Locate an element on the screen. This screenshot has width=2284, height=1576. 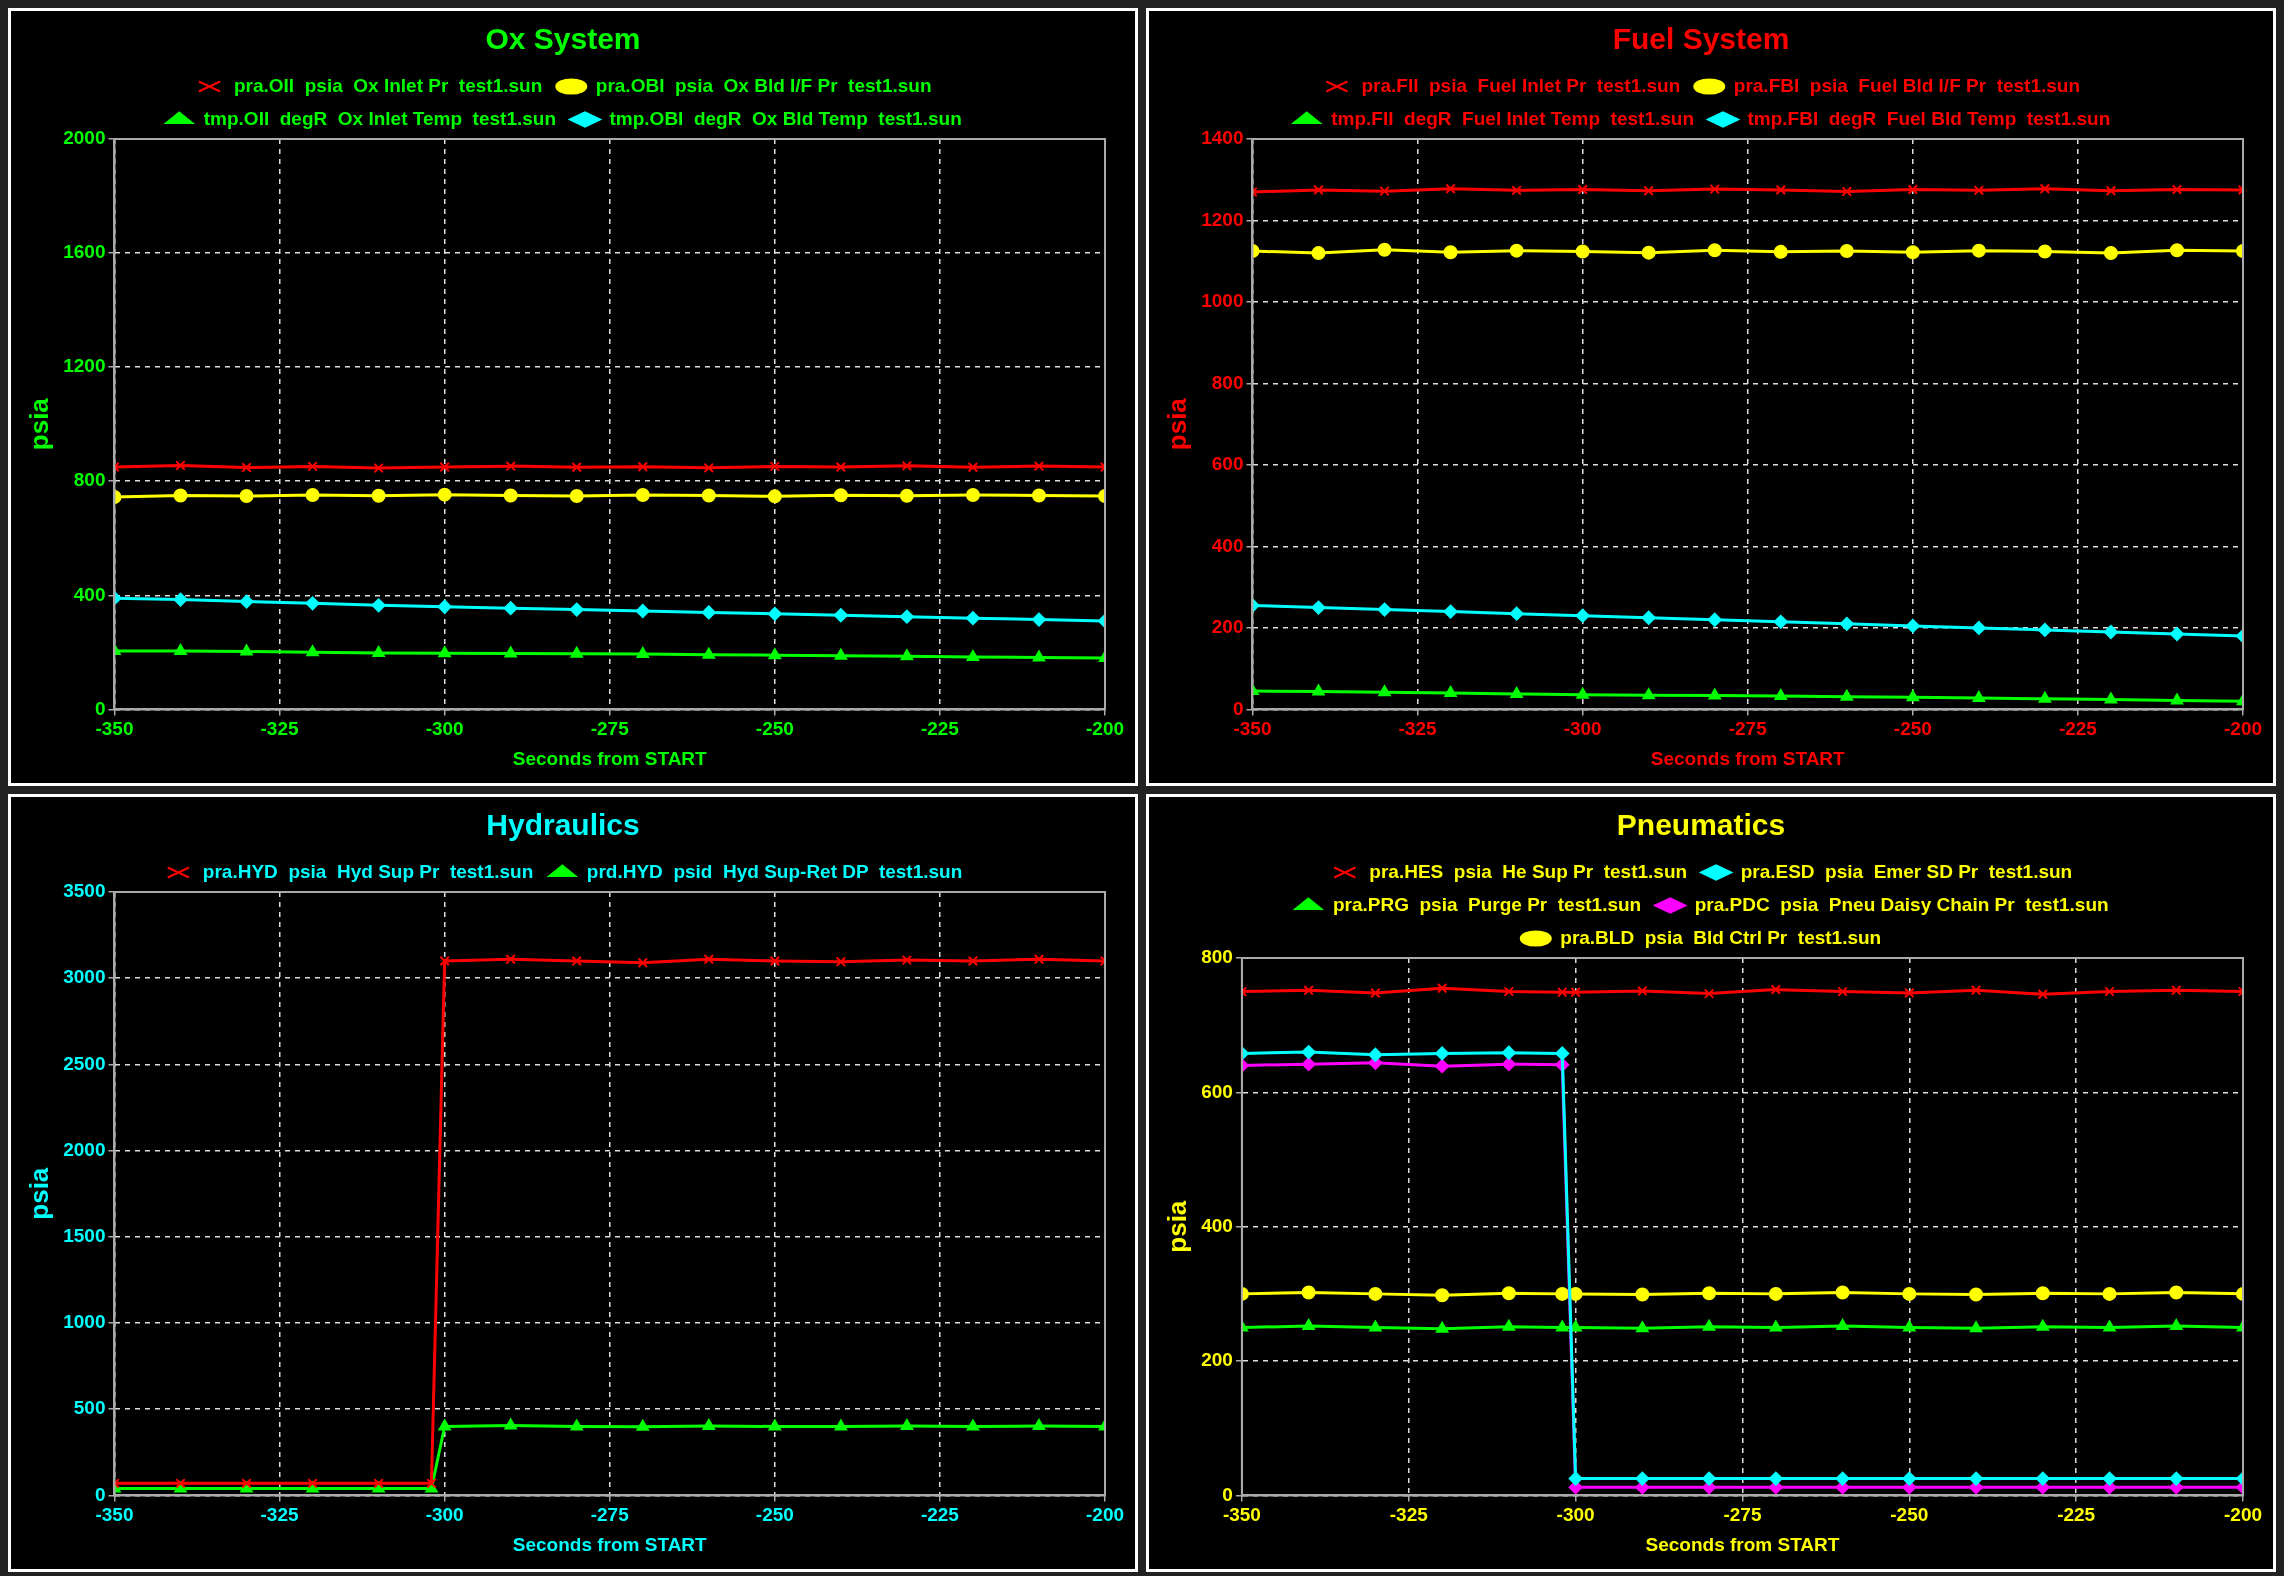
legend-label: pra.HYD psia Hyd Sup Pr test1.sun is located at coordinates (368, 871).